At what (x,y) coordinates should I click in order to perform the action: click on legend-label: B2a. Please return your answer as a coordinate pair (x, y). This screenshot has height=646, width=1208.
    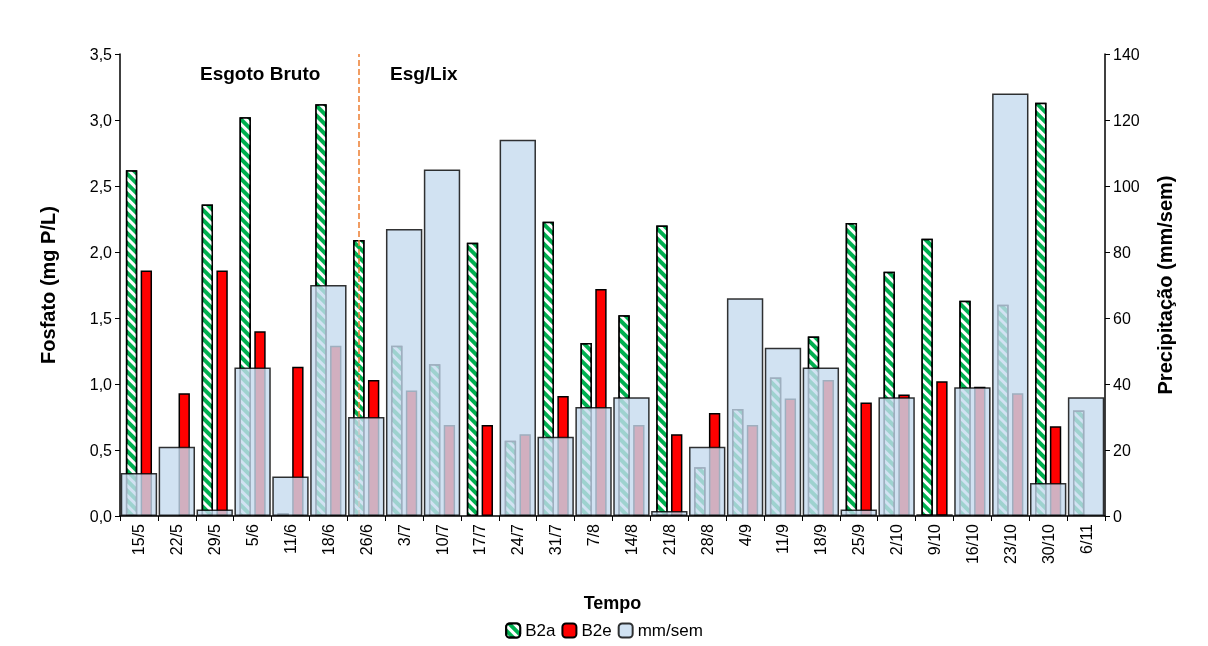
    Looking at the image, I should click on (540, 630).